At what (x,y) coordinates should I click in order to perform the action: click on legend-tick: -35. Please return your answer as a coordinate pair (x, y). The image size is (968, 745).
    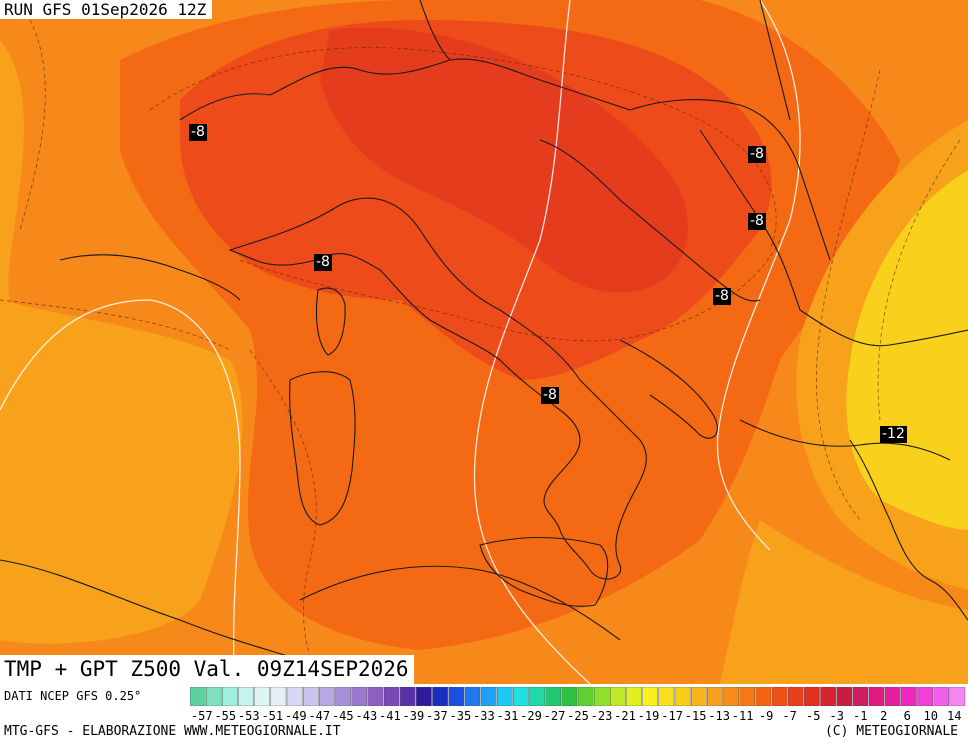
    Looking at the image, I should click on (461, 715).